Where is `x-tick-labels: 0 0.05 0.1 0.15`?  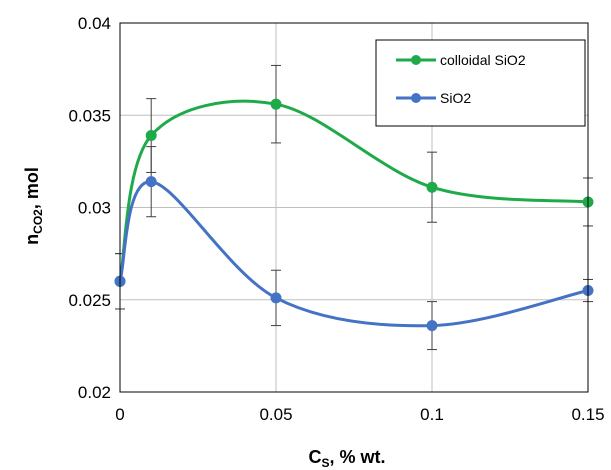
x-tick-labels: 0 0.05 0.1 0.15 is located at coordinates (359, 414).